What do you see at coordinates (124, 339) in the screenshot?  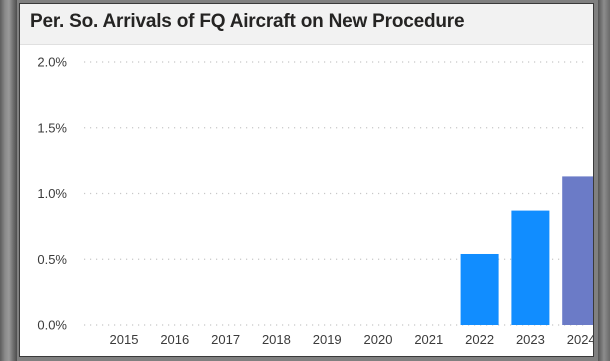 I see `x-tick-label: 2015` at bounding box center [124, 339].